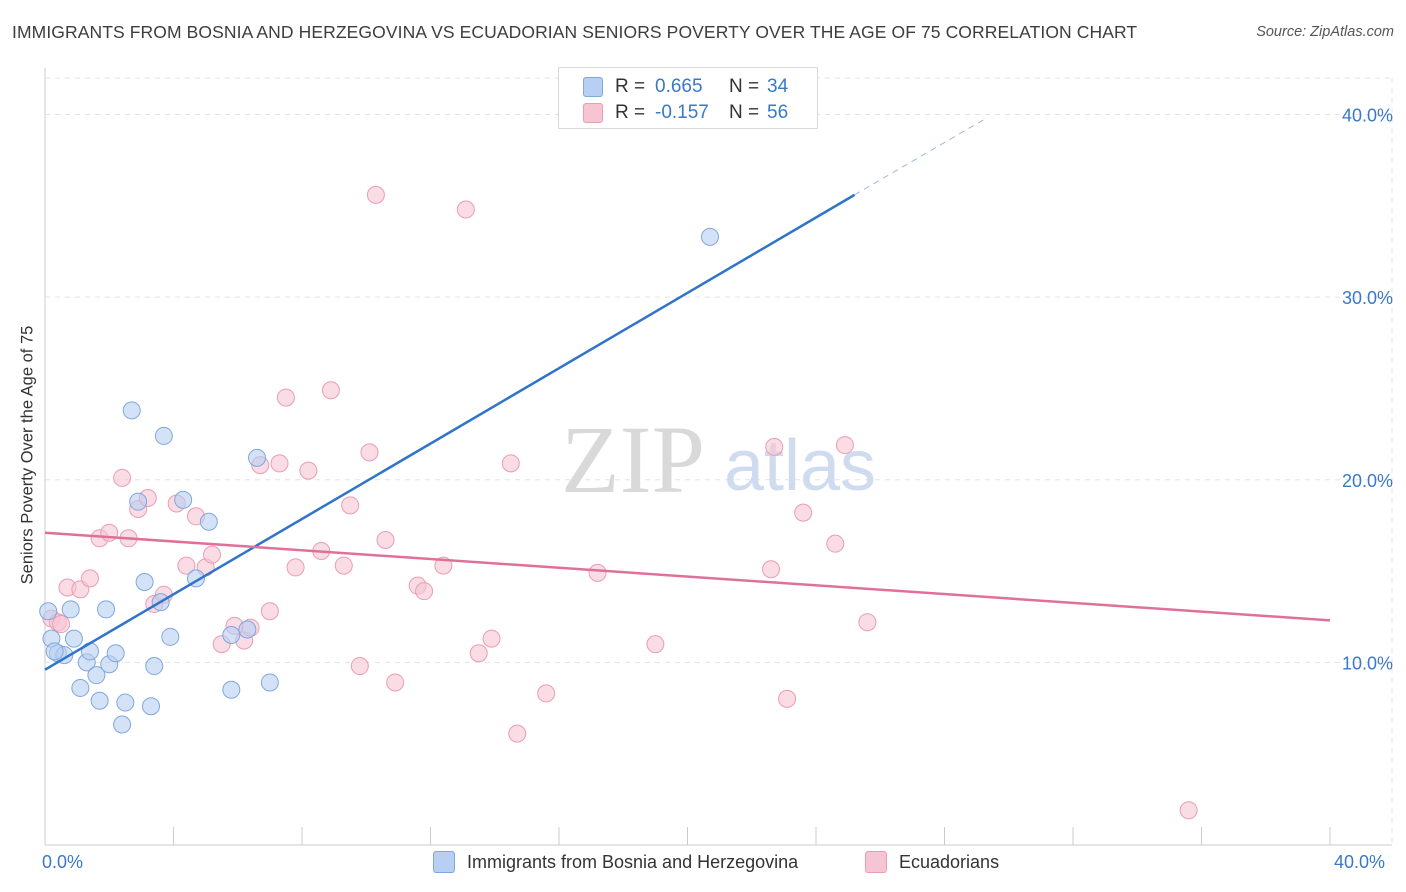  I want to click on series-legend-label-bosnia: Immigrants from Bosnia and Herzegovina, so click(633, 861).